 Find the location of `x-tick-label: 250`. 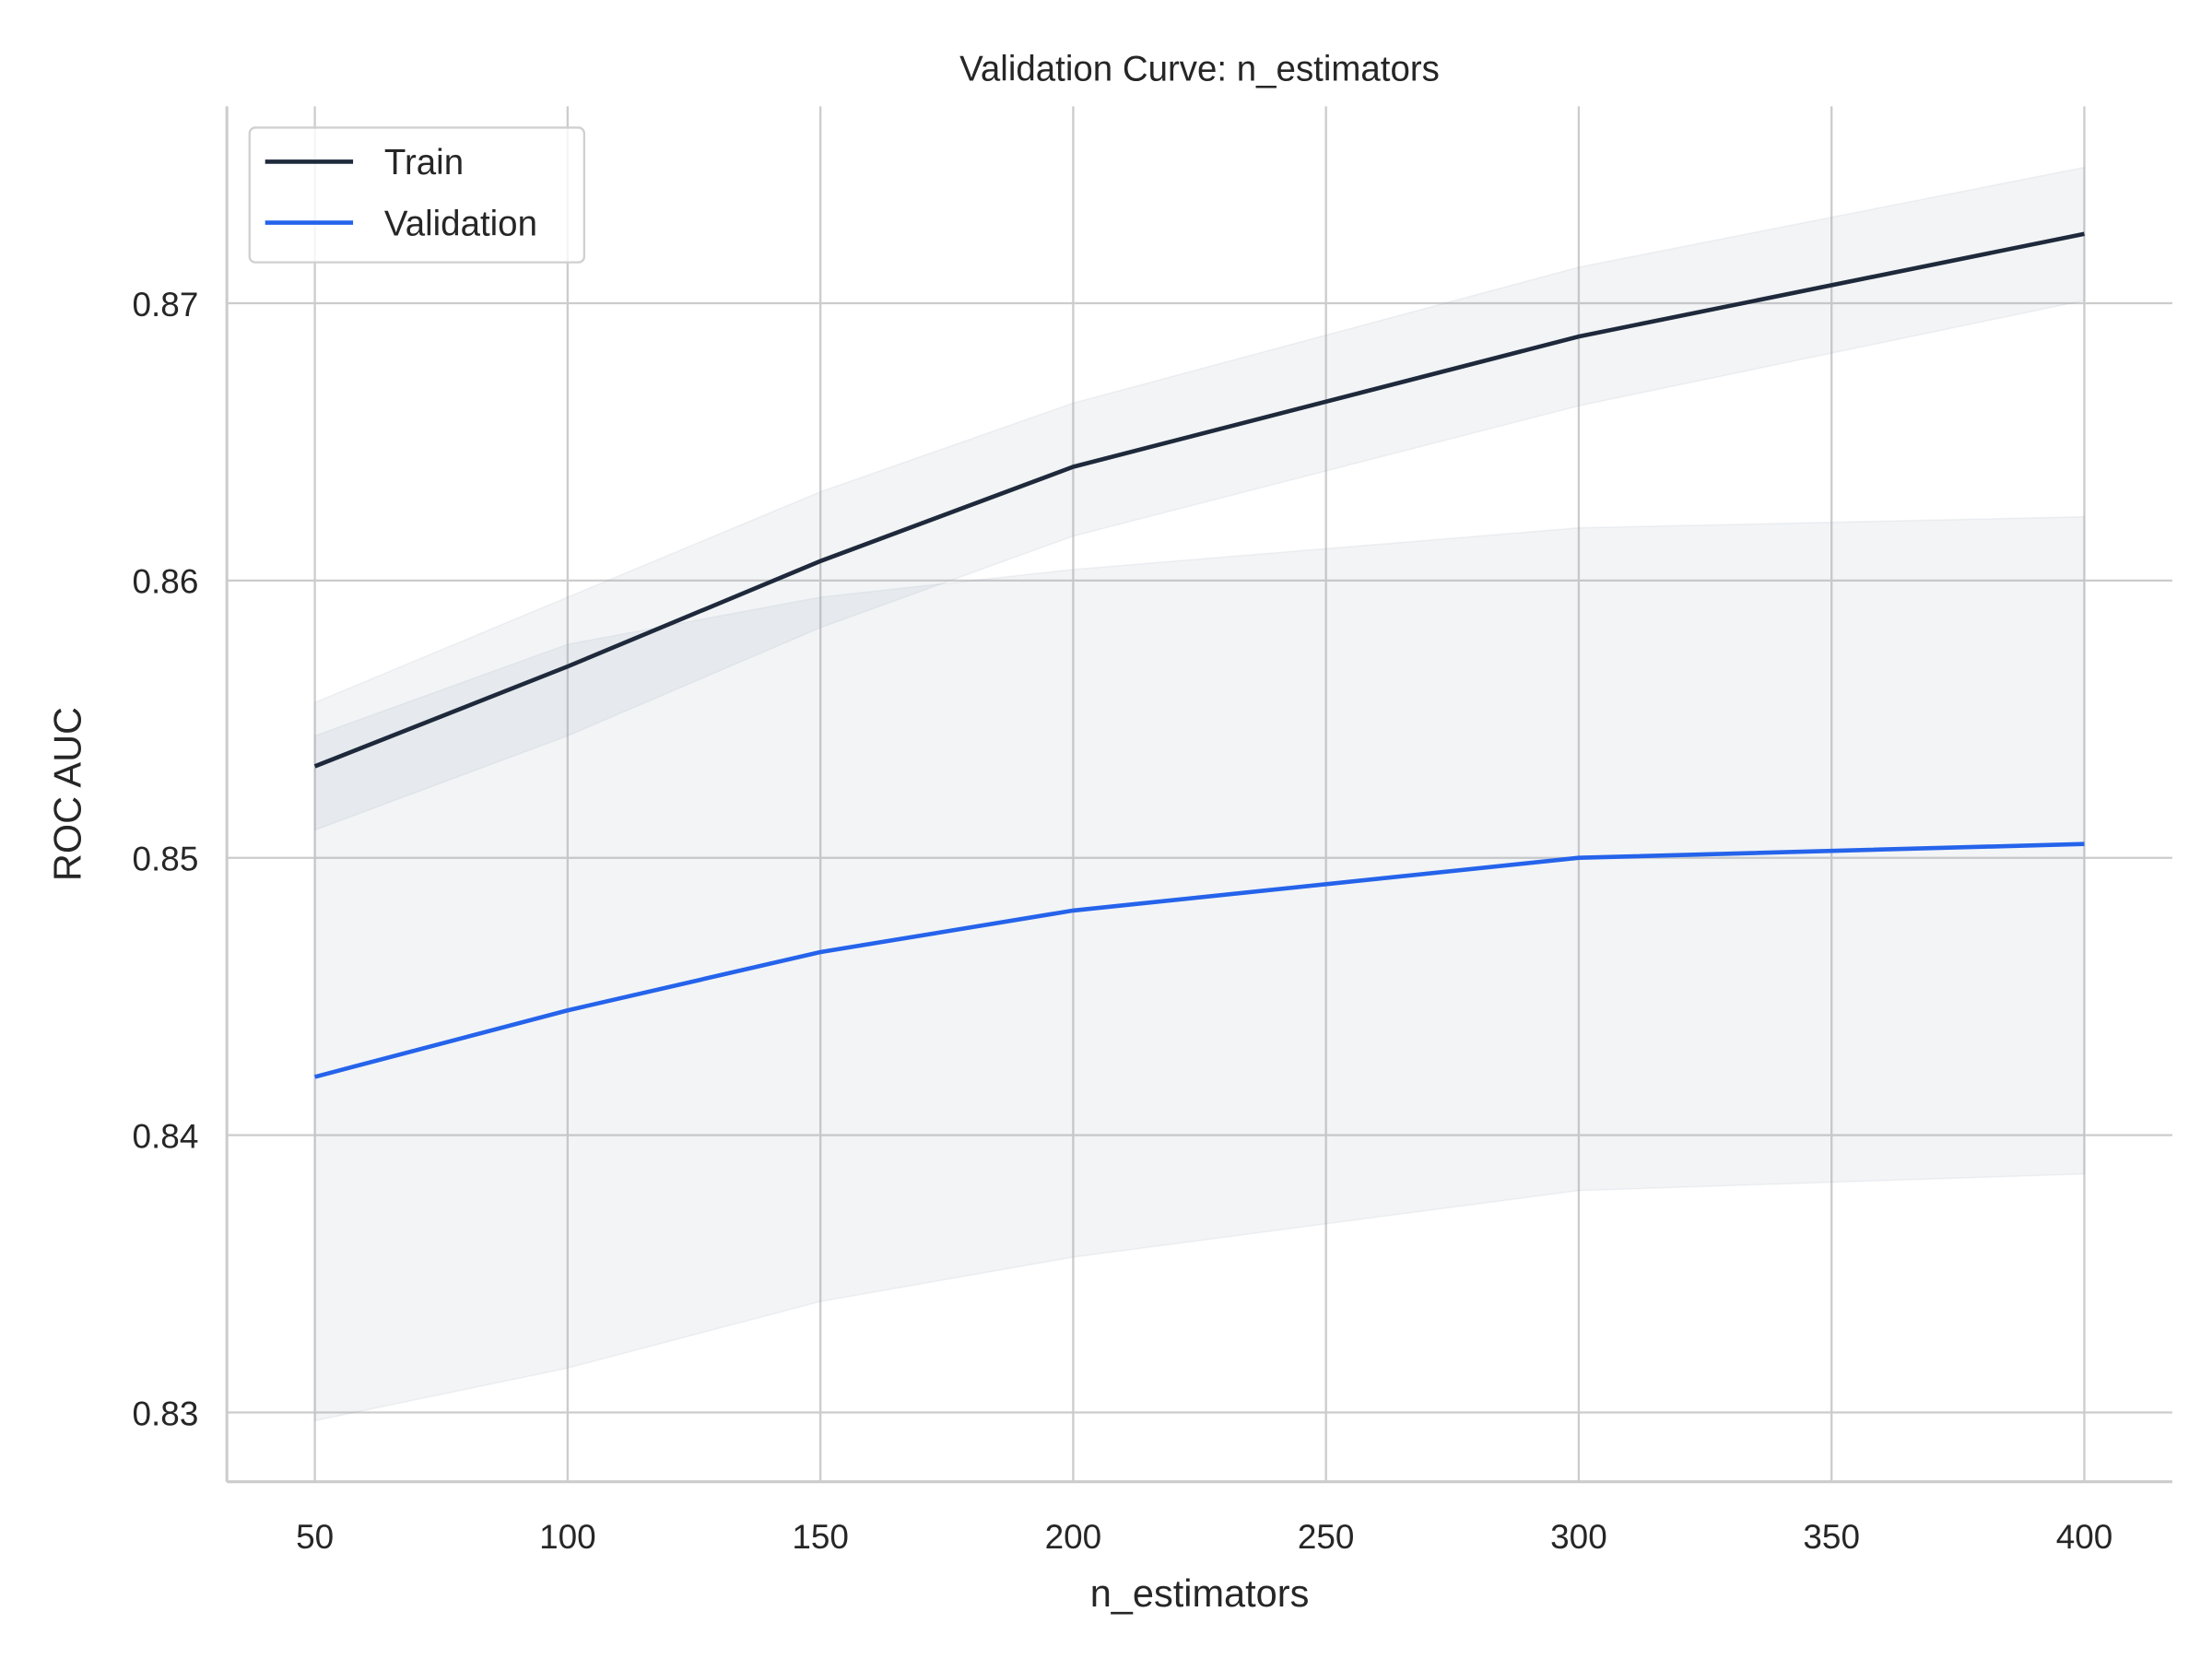

x-tick-label: 250 is located at coordinates (1326, 1537).